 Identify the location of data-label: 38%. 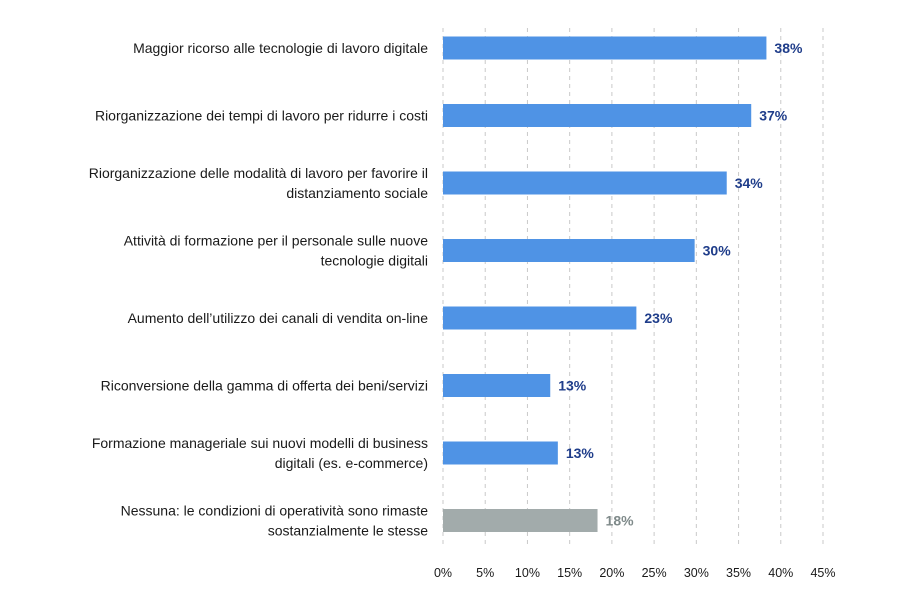
(788, 48).